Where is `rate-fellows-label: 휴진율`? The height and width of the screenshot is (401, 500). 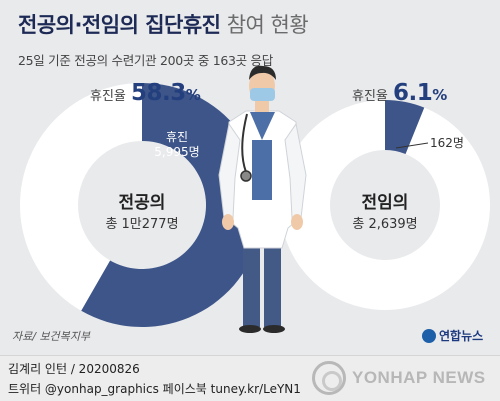
rate-fellows-label: 휴진율 is located at coordinates (370, 96).